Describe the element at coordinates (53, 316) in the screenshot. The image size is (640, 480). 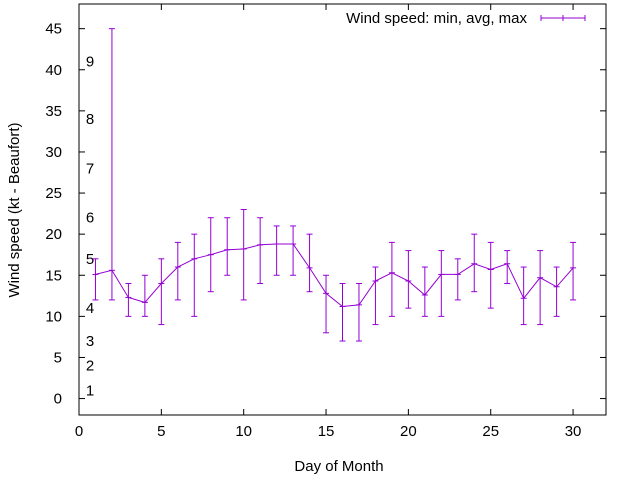
I see `y-tick-label: 10` at that location.